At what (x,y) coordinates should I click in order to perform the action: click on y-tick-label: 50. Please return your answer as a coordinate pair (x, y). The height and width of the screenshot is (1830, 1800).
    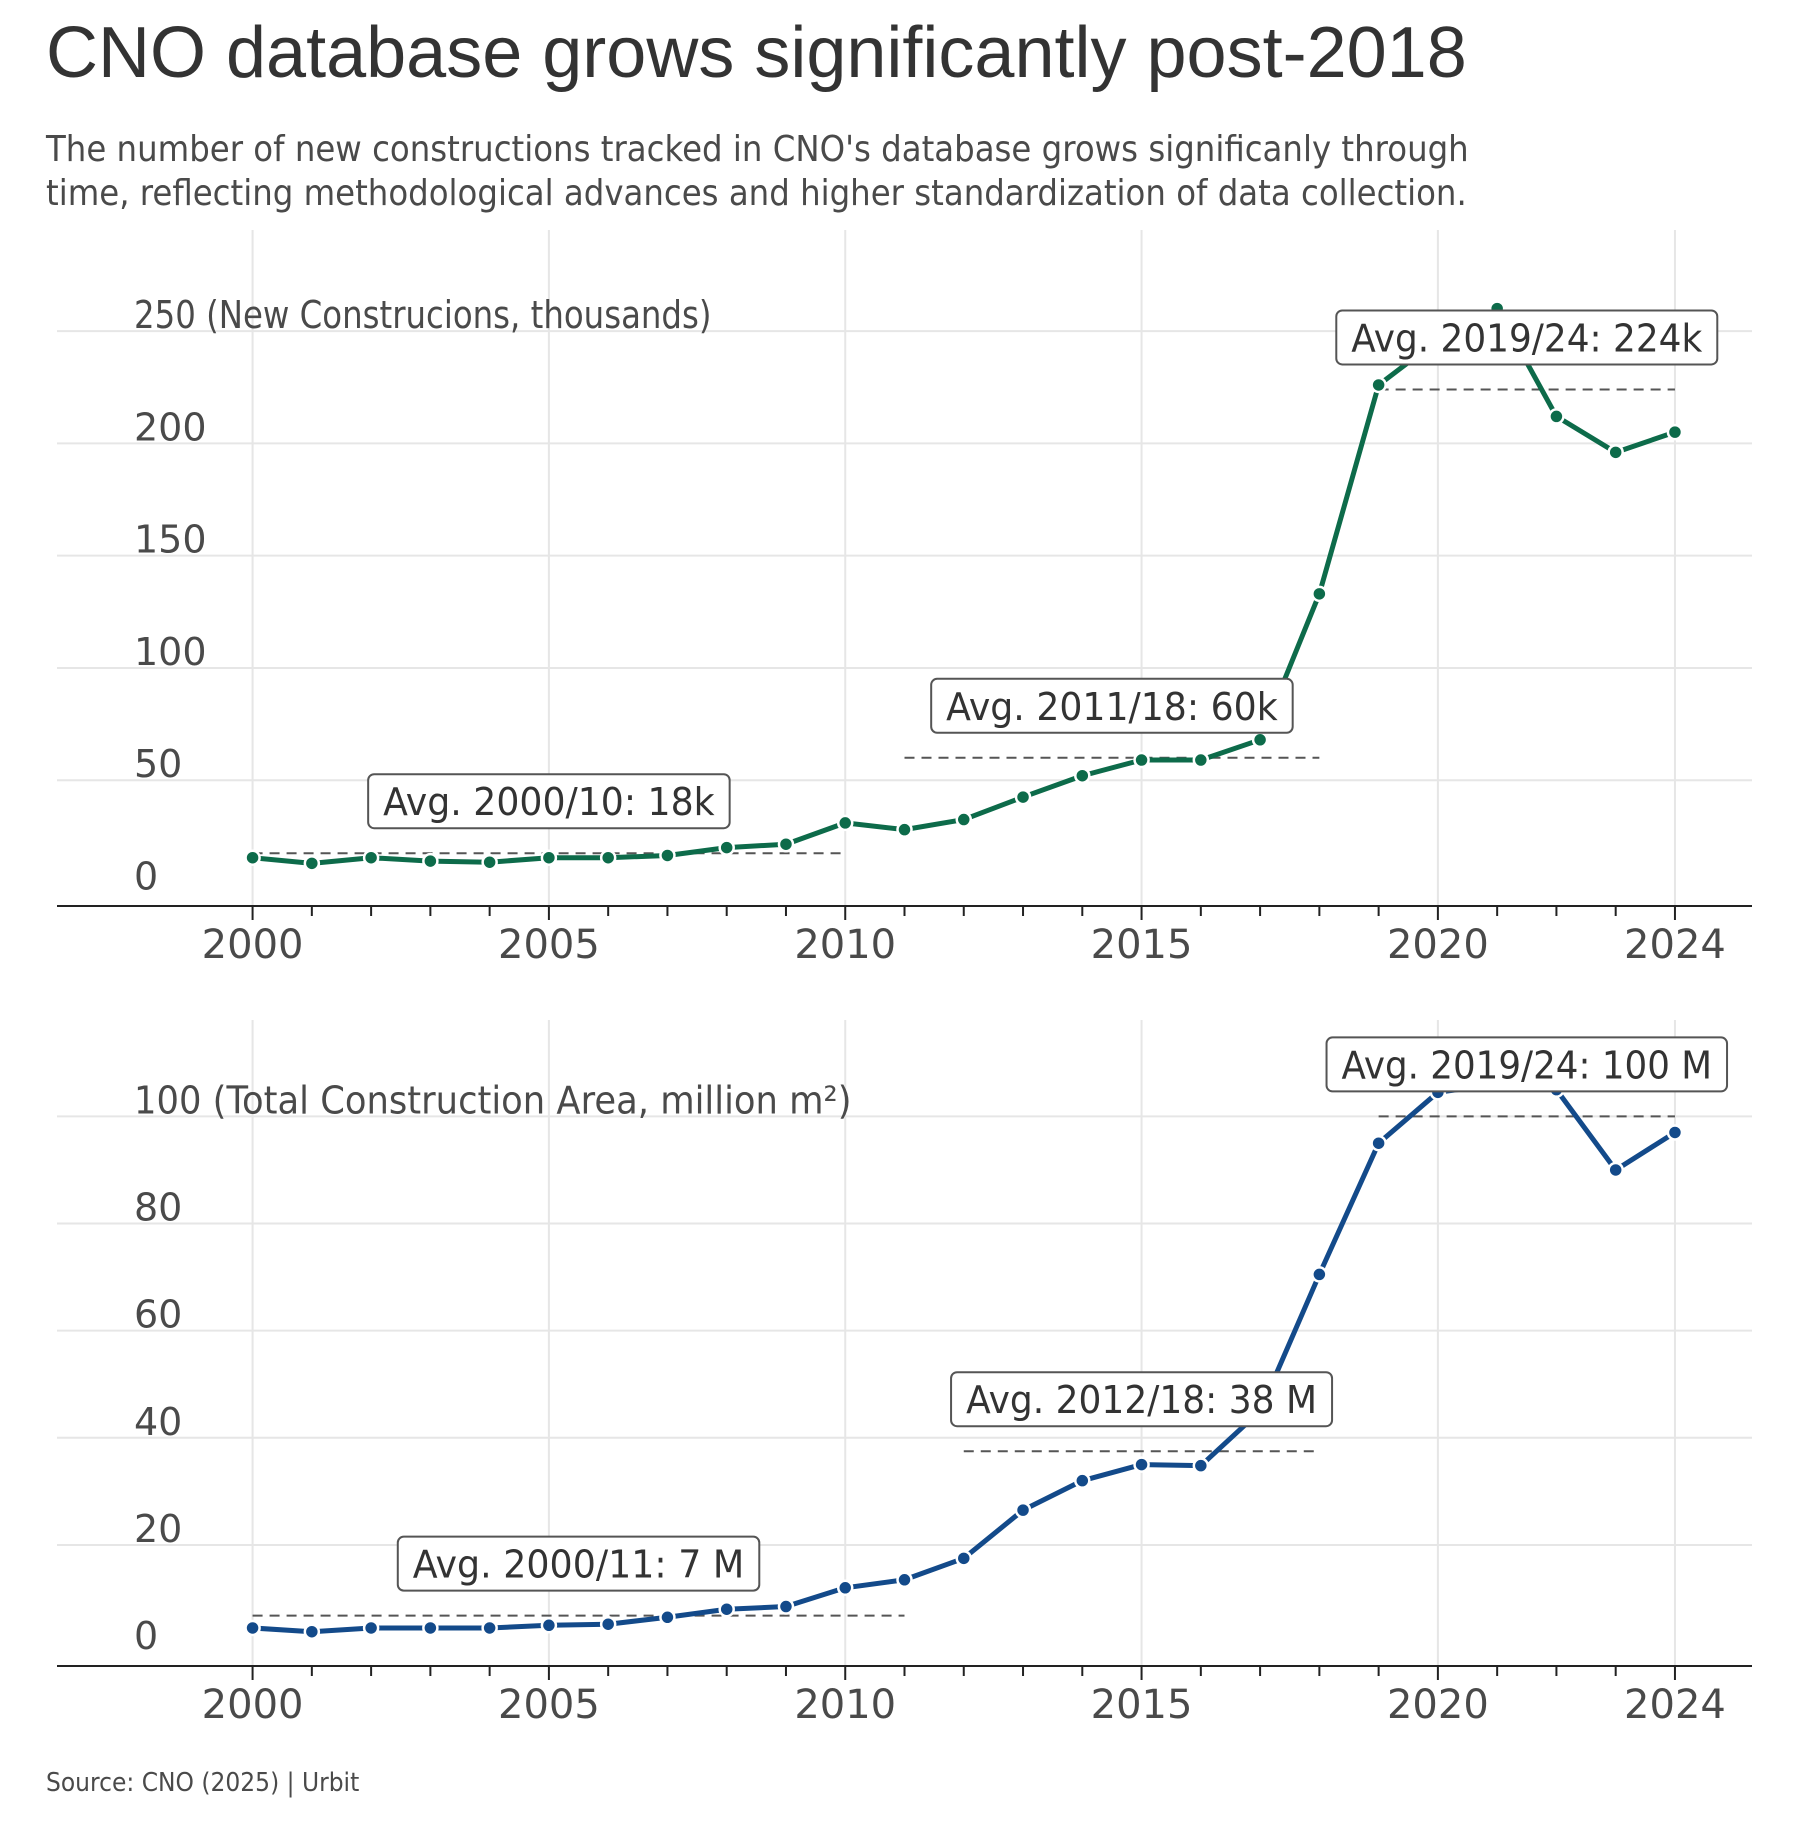
    Looking at the image, I should click on (158, 764).